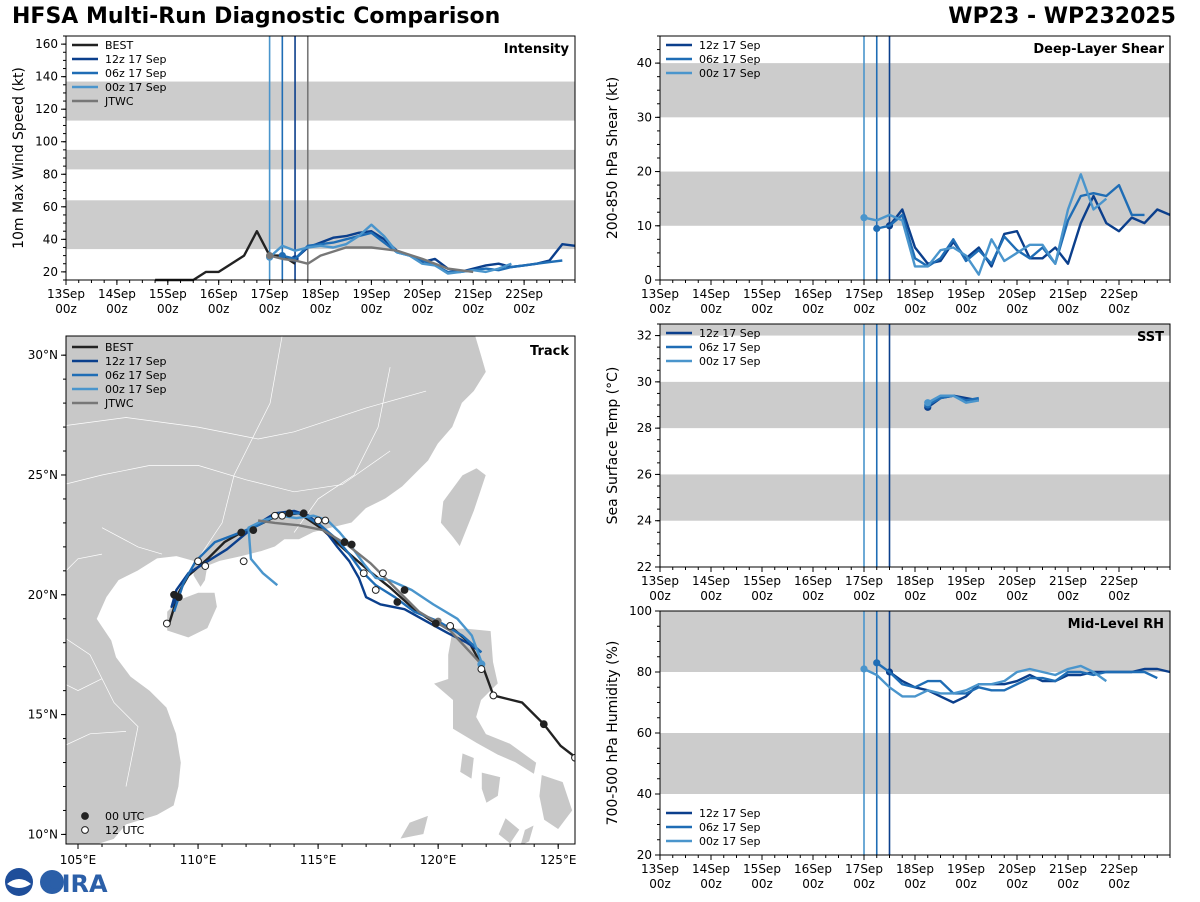  I want to click on rh-start-point, so click(877, 663).